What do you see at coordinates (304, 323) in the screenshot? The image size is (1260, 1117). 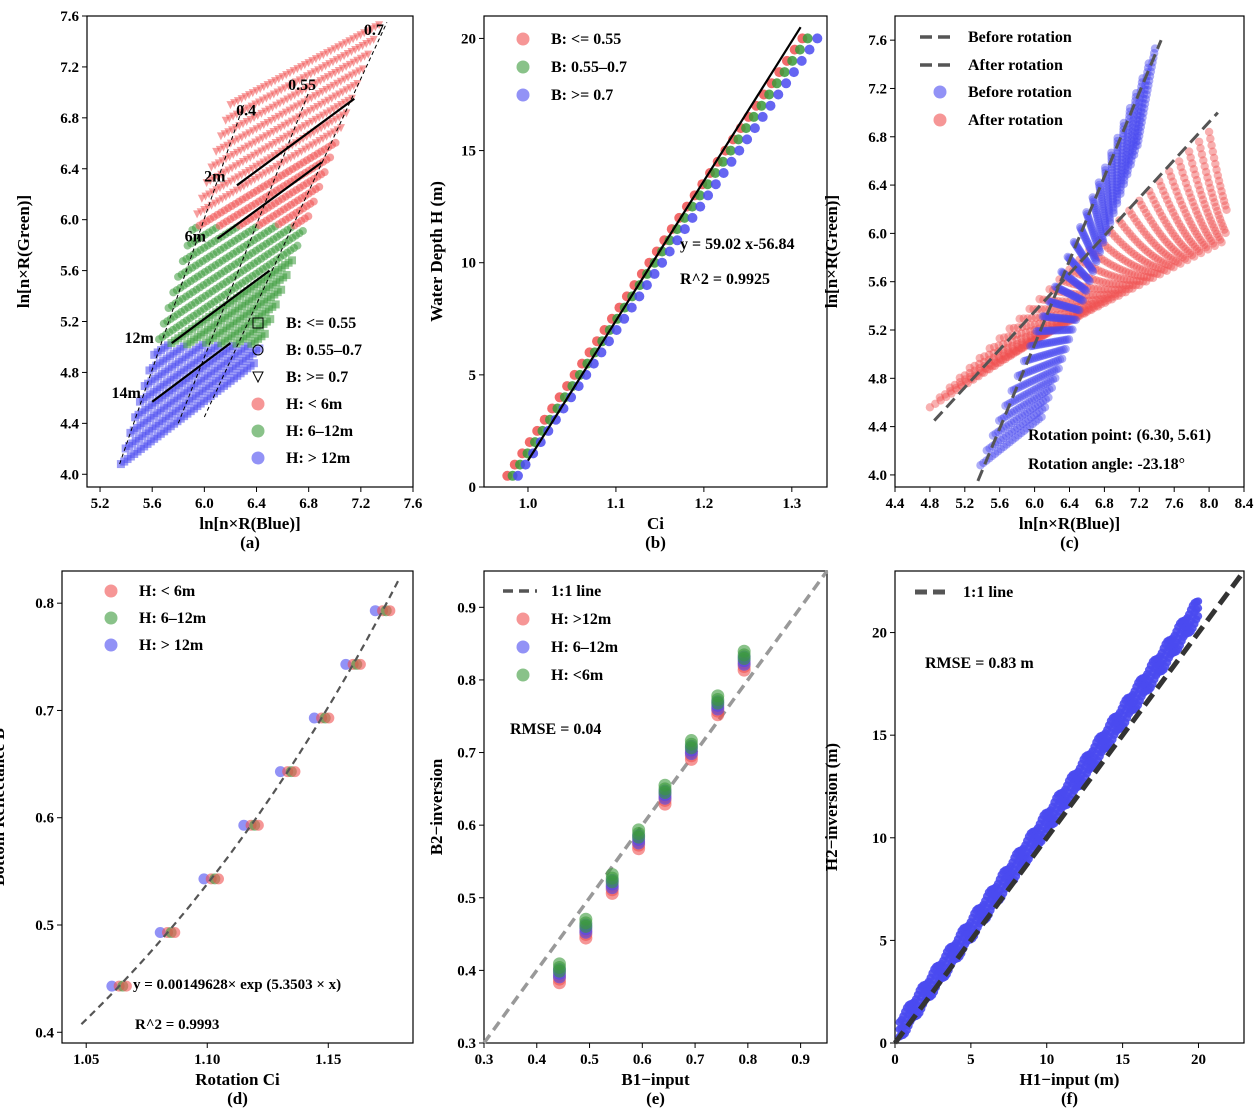 I see `legend-item: B: <= 0.55` at bounding box center [304, 323].